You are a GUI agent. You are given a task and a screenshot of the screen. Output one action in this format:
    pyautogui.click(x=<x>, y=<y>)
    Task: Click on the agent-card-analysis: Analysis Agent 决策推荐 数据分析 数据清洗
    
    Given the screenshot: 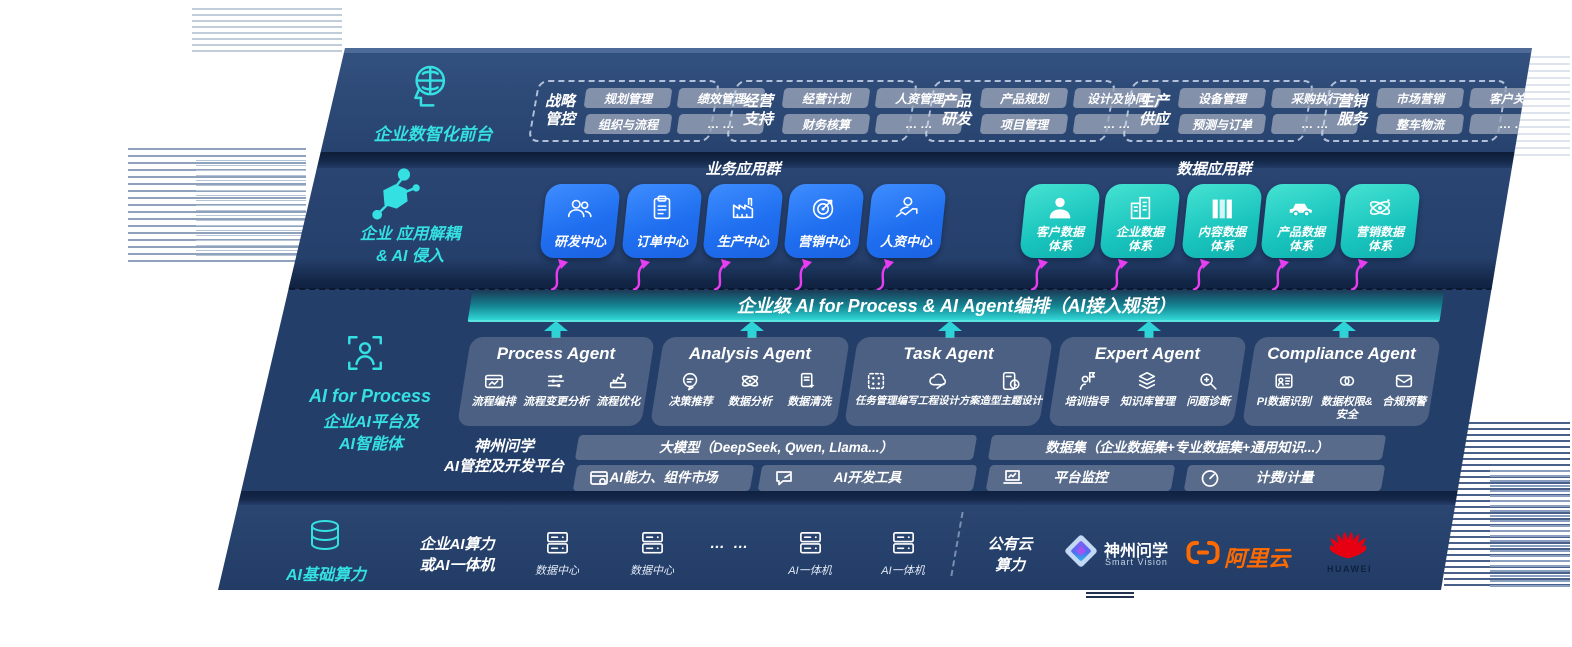 What is the action you would take?
    pyautogui.click(x=750, y=381)
    